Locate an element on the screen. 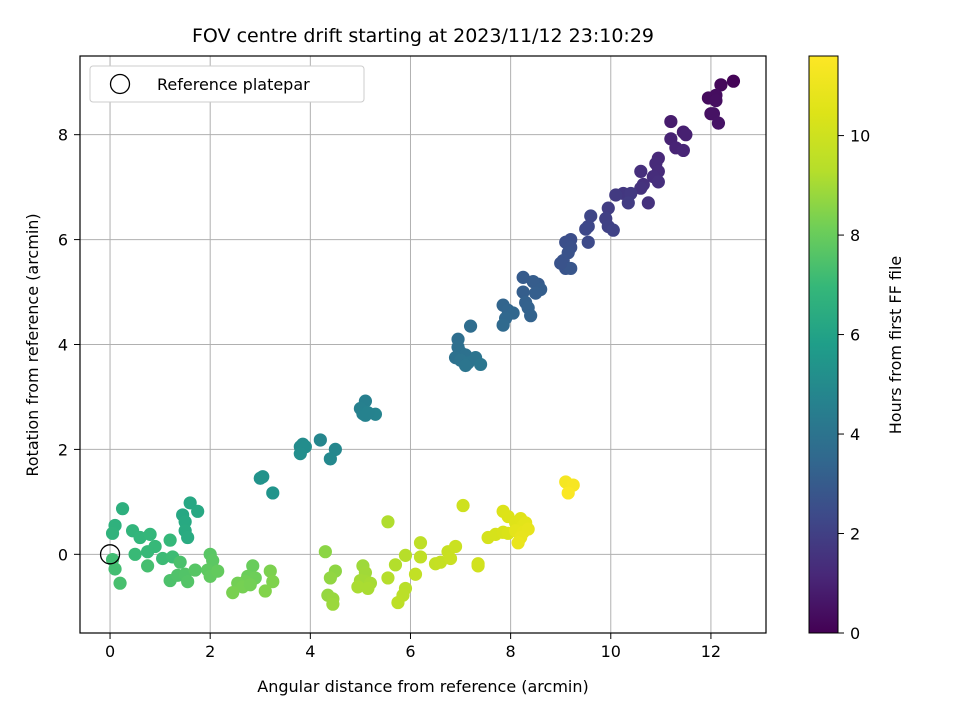  colorbar-tick-label: 10 is located at coordinates (860, 136).